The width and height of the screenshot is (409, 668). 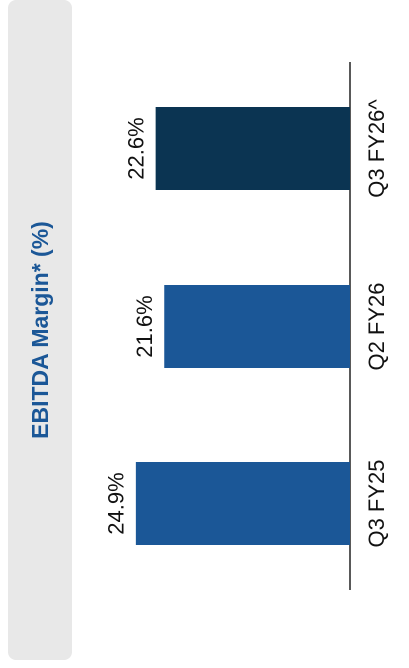 What do you see at coordinates (135, 148) in the screenshot?
I see `value-label: 22.6%` at bounding box center [135, 148].